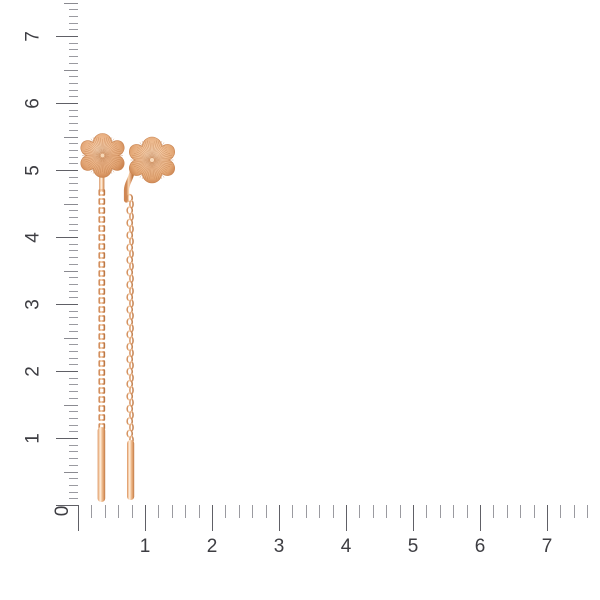 The width and height of the screenshot is (600, 600). What do you see at coordinates (102, 155) in the screenshot?
I see `left-flower-ornament` at bounding box center [102, 155].